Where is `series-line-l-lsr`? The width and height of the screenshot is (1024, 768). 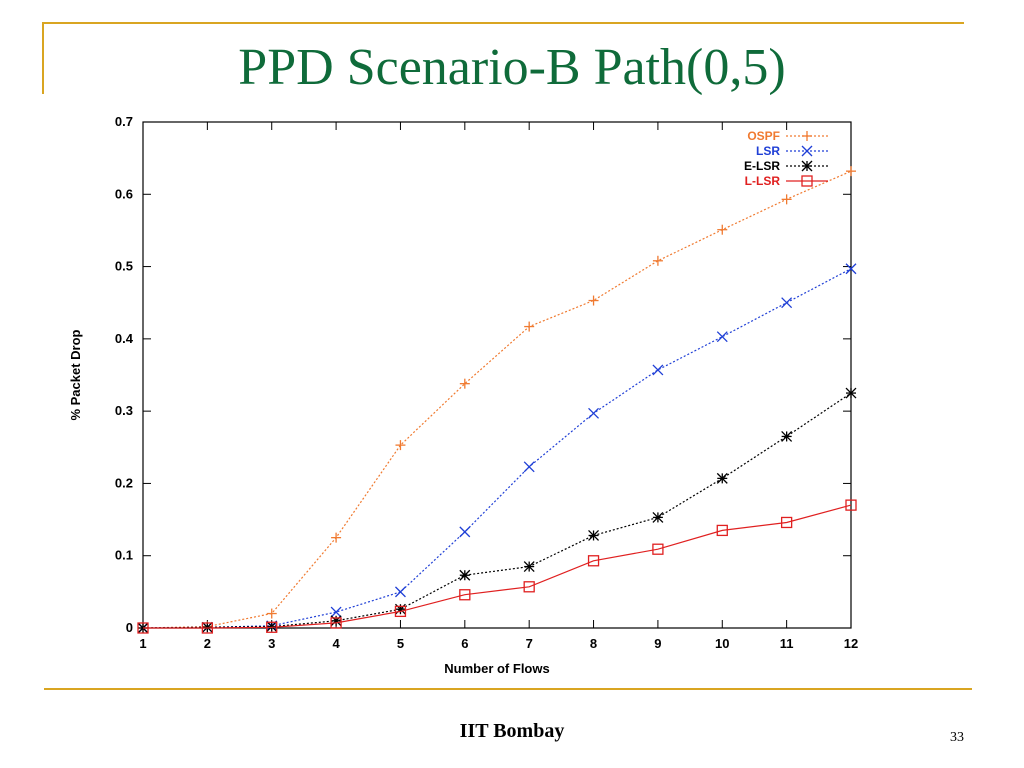 series-line-l-lsr is located at coordinates (497, 566).